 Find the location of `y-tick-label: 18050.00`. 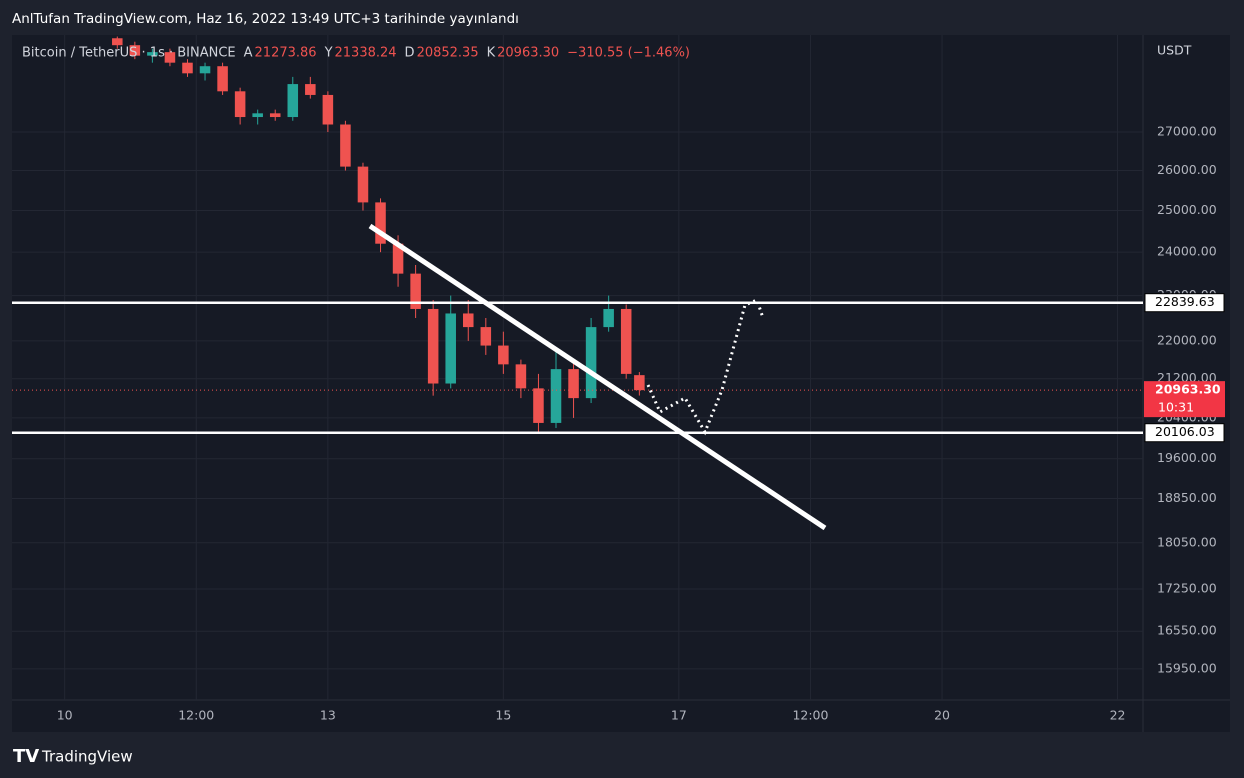

y-tick-label: 18050.00 is located at coordinates (1187, 541).